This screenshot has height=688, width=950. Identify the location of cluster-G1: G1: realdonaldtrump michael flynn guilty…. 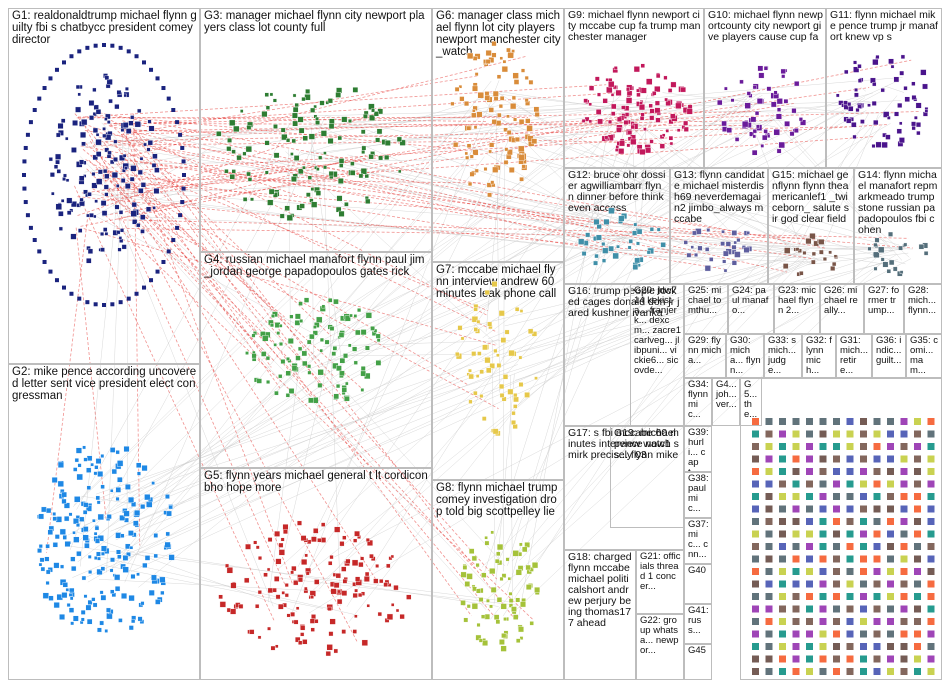
(104, 186).